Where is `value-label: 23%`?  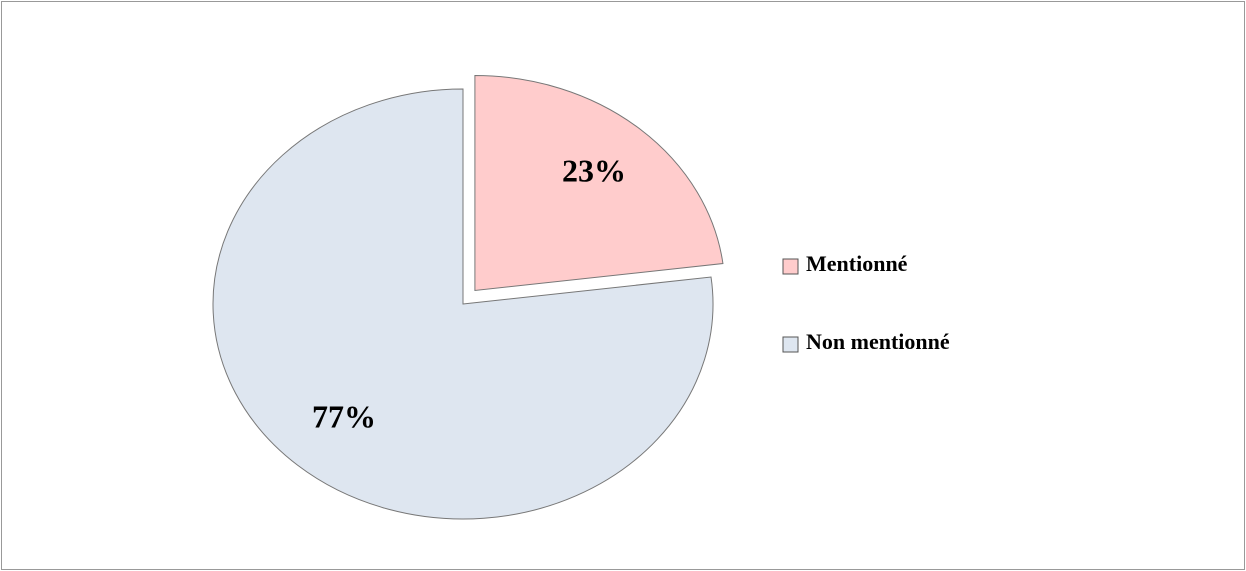 value-label: 23% is located at coordinates (594, 171).